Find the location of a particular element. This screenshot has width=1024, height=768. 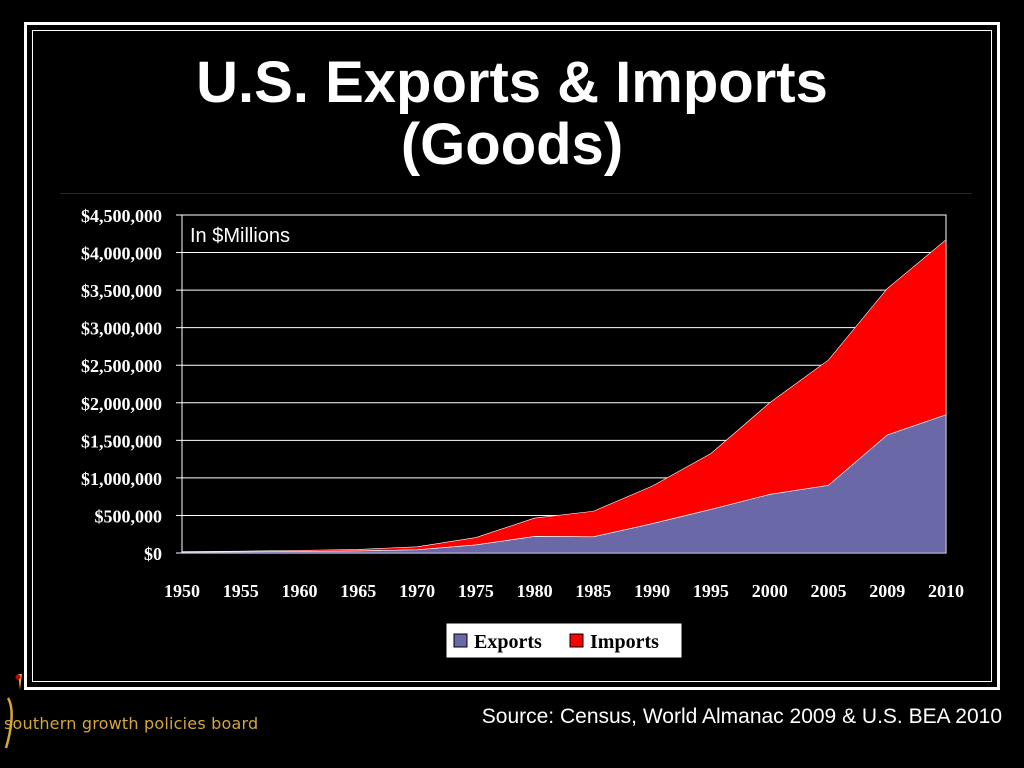

y-tick-label: $2,000,000 is located at coordinates (121, 404).